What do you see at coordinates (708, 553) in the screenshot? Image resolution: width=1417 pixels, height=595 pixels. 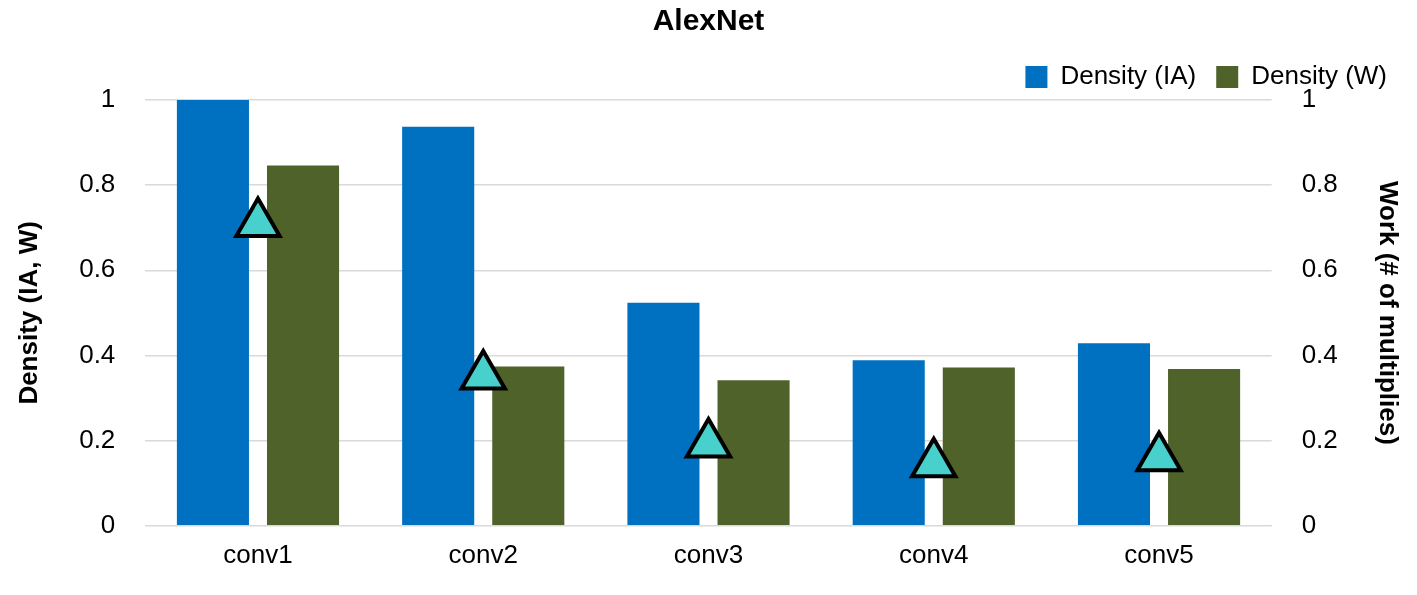 I see `x-tick-label: conv3` at bounding box center [708, 553].